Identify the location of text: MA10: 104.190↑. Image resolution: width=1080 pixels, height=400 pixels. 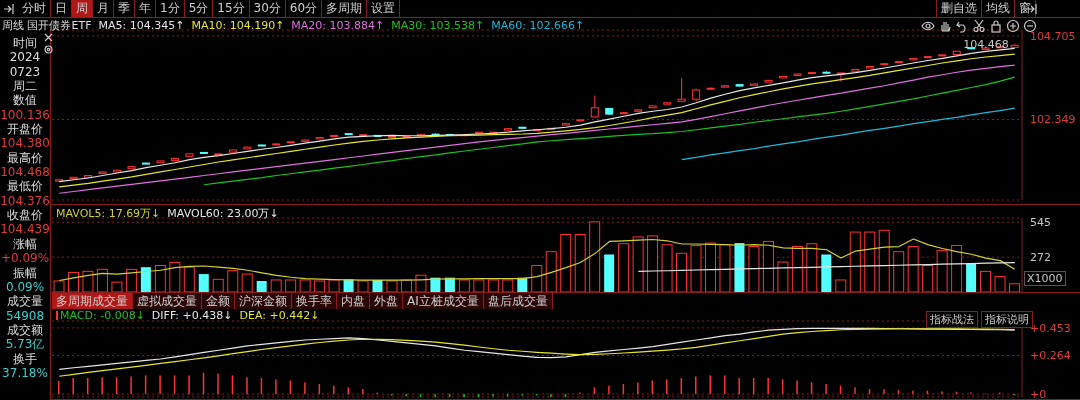
(238, 25).